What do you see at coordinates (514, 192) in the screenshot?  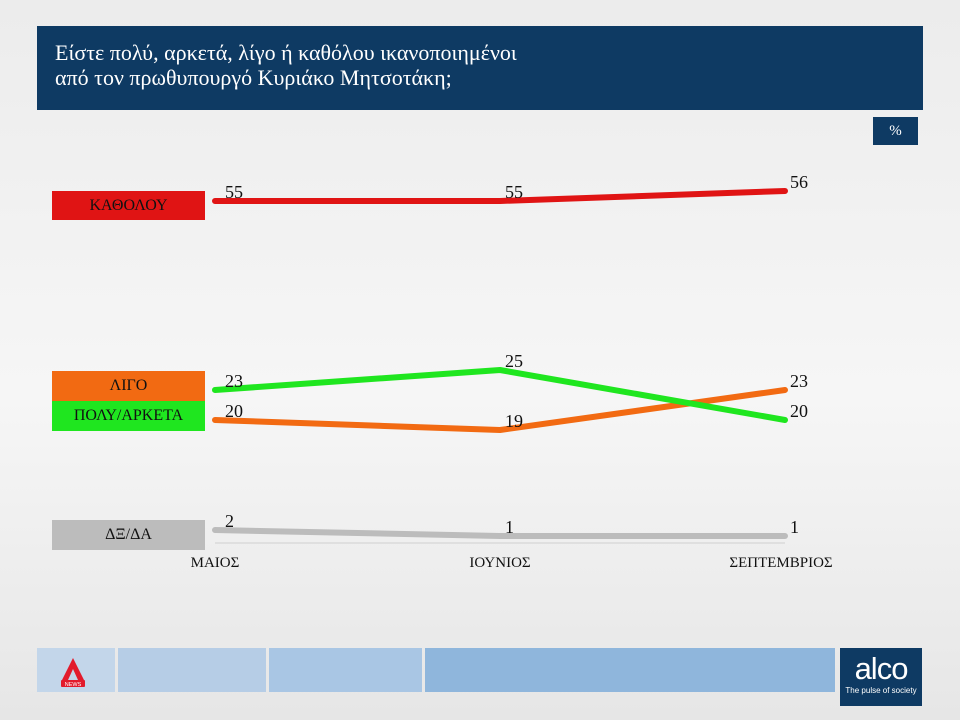 I see `data-label-0-1: 55` at bounding box center [514, 192].